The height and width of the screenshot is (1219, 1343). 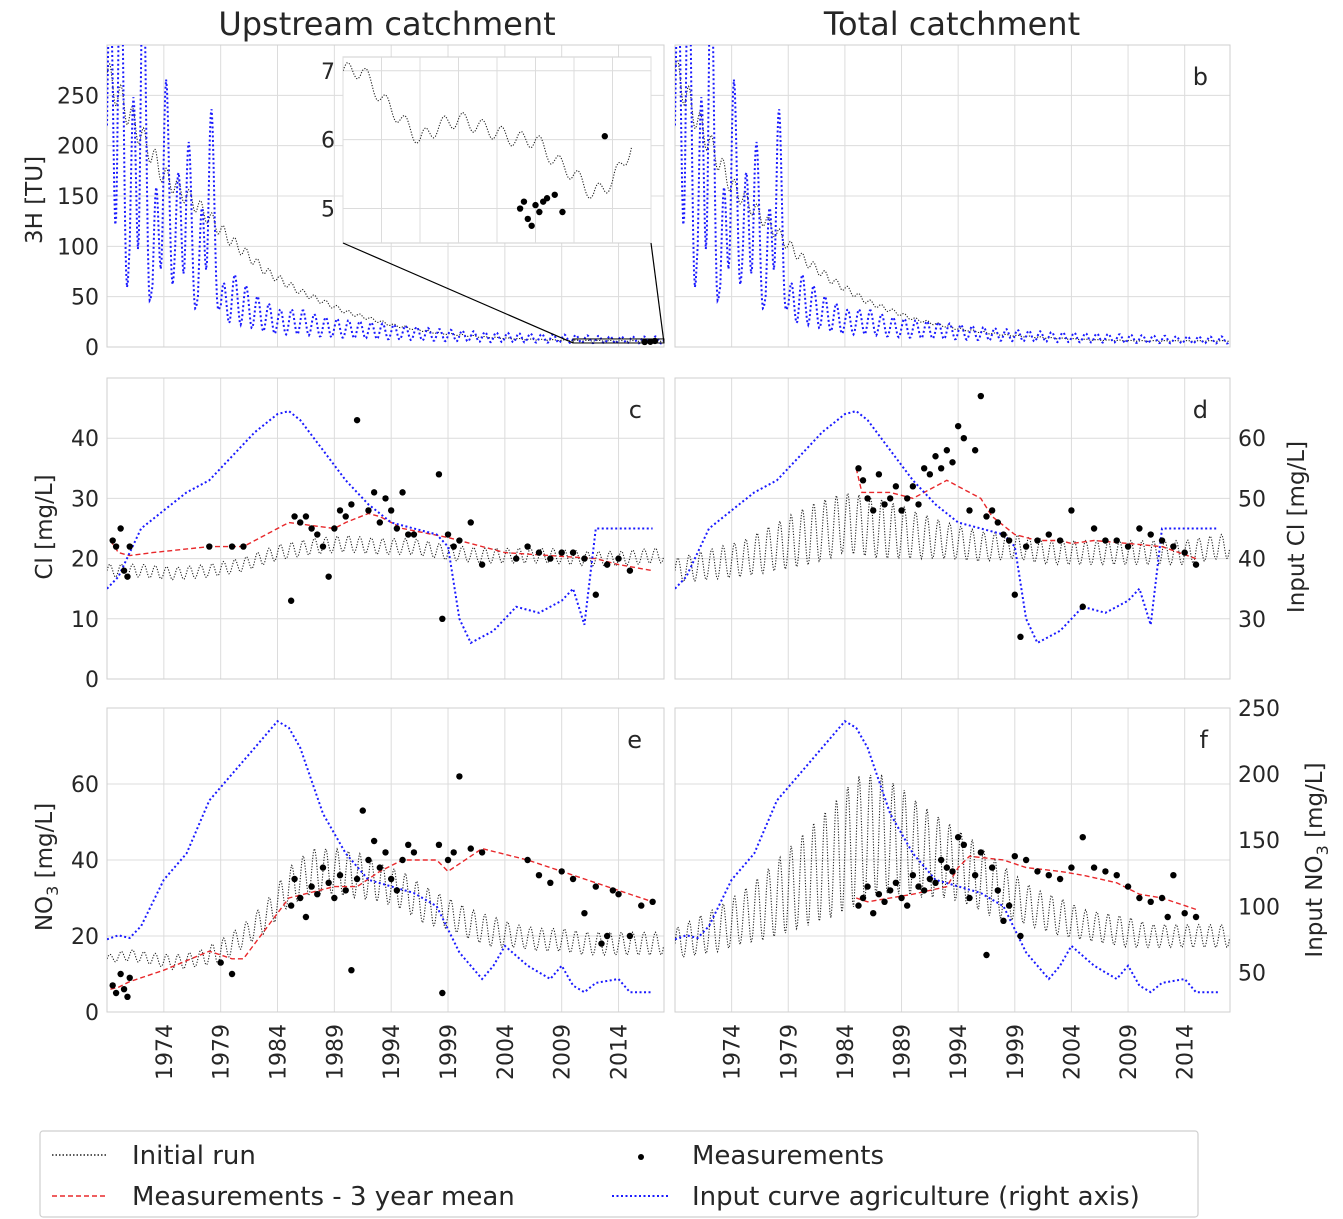 I want to click on right-y-tick-label: 30, so click(x=1252, y=620).